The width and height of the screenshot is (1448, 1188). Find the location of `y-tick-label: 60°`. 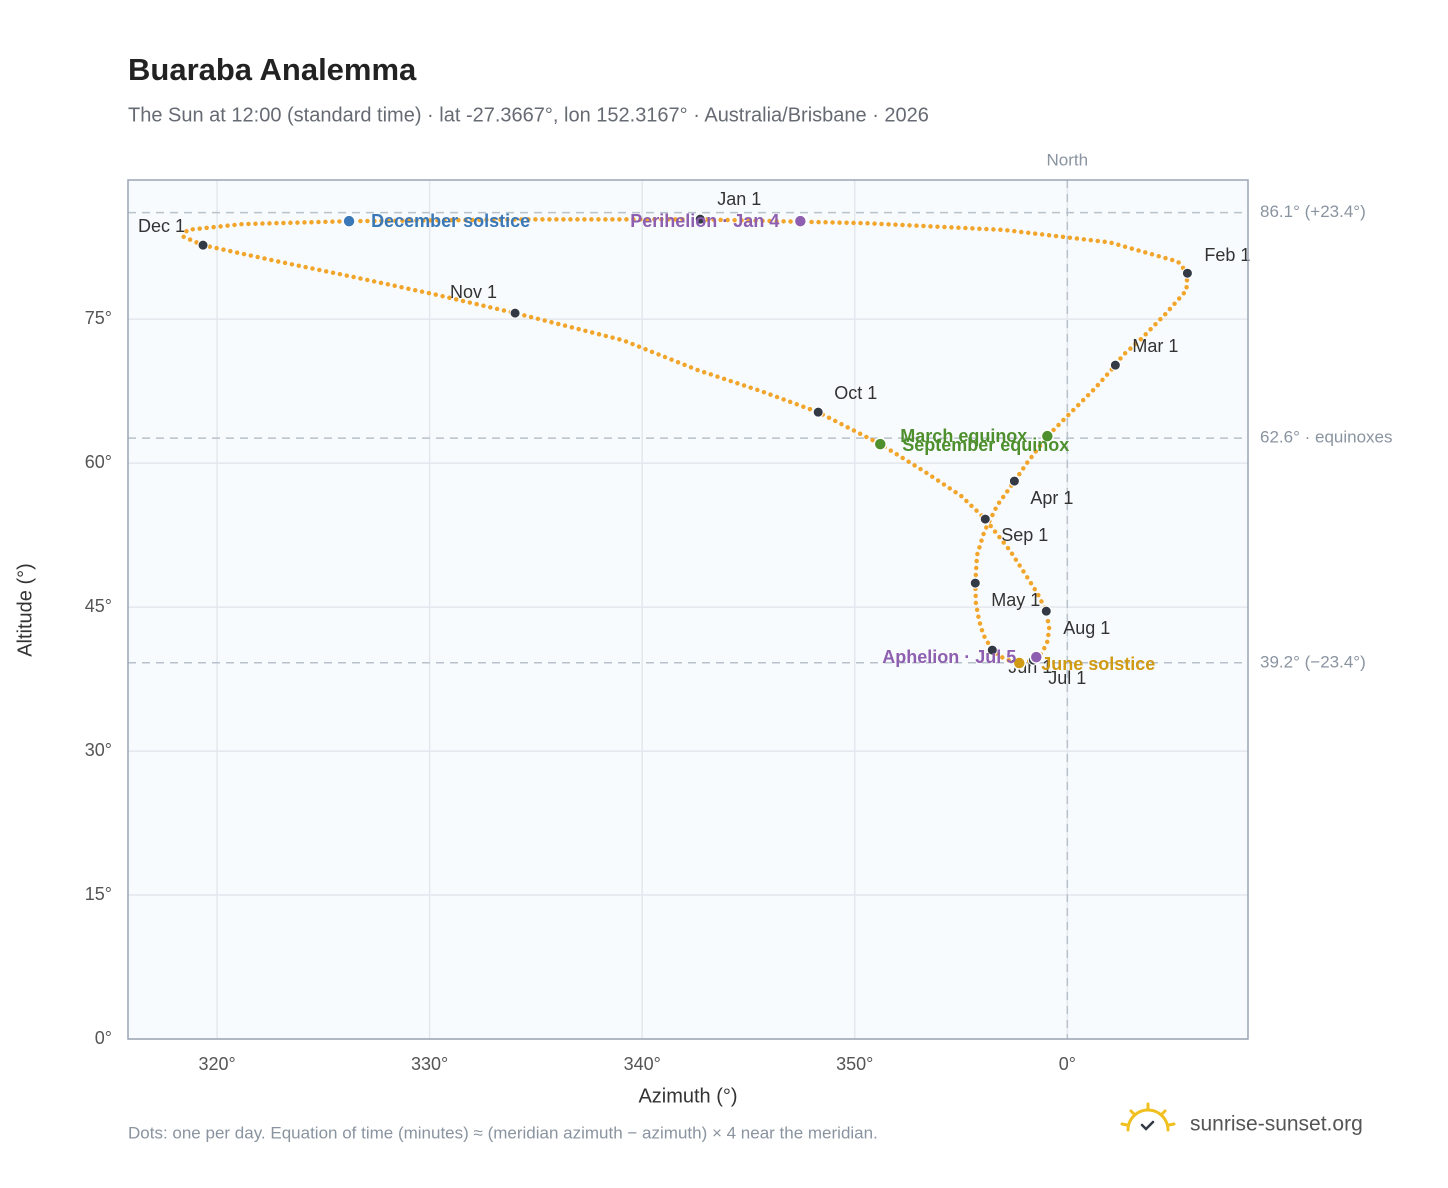

y-tick-label: 60° is located at coordinates (98, 462).